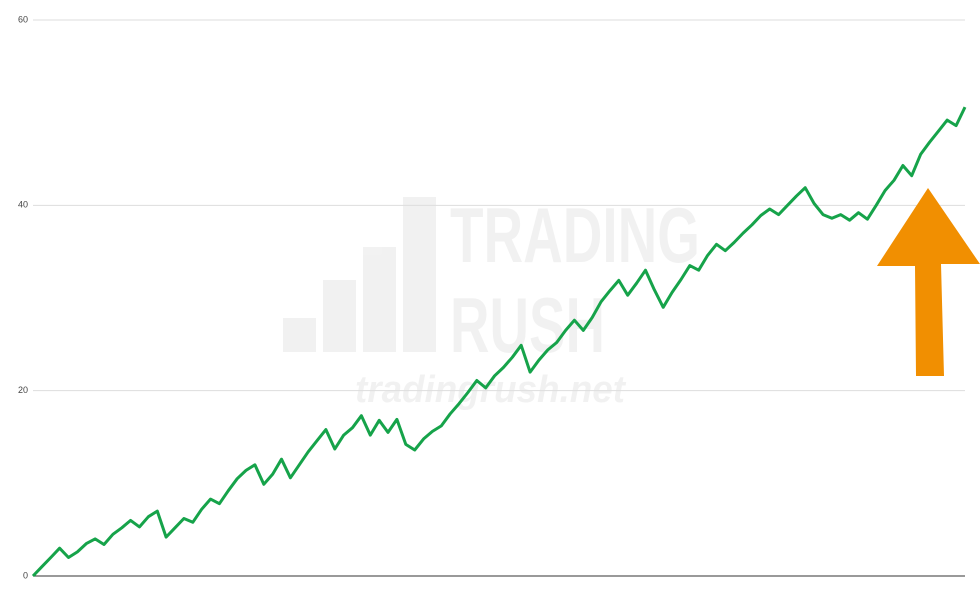 Image resolution: width=980 pixels, height=592 pixels. What do you see at coordinates (23, 390) in the screenshot?
I see `y-tick-label: 20` at bounding box center [23, 390].